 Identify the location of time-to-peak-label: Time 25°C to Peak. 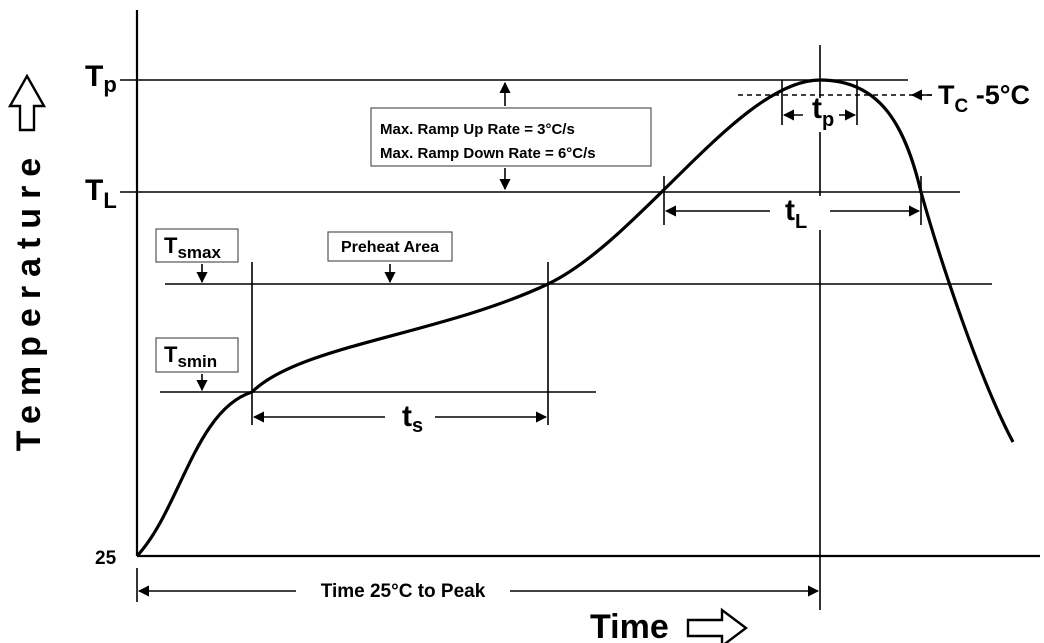
(403, 591).